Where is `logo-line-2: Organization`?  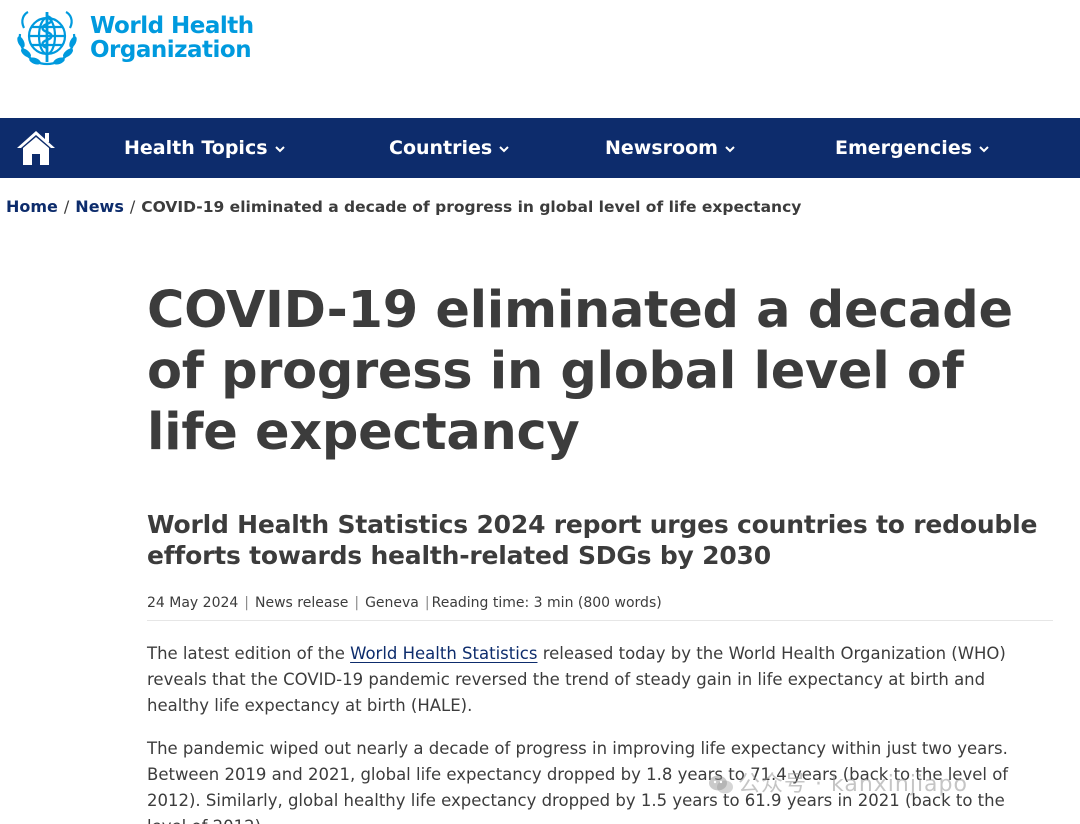 logo-line-2: Organization is located at coordinates (171, 50).